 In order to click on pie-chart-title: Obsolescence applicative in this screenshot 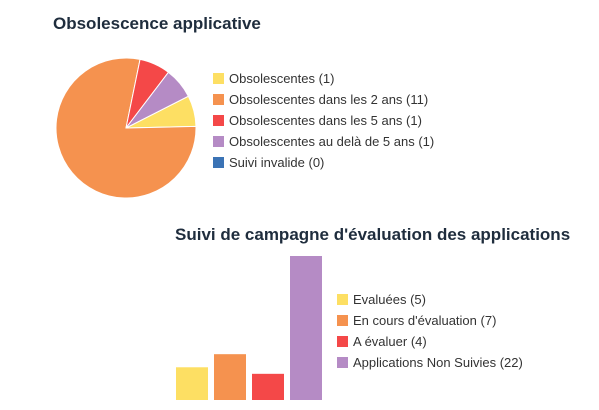, I will do `click(157, 23)`.